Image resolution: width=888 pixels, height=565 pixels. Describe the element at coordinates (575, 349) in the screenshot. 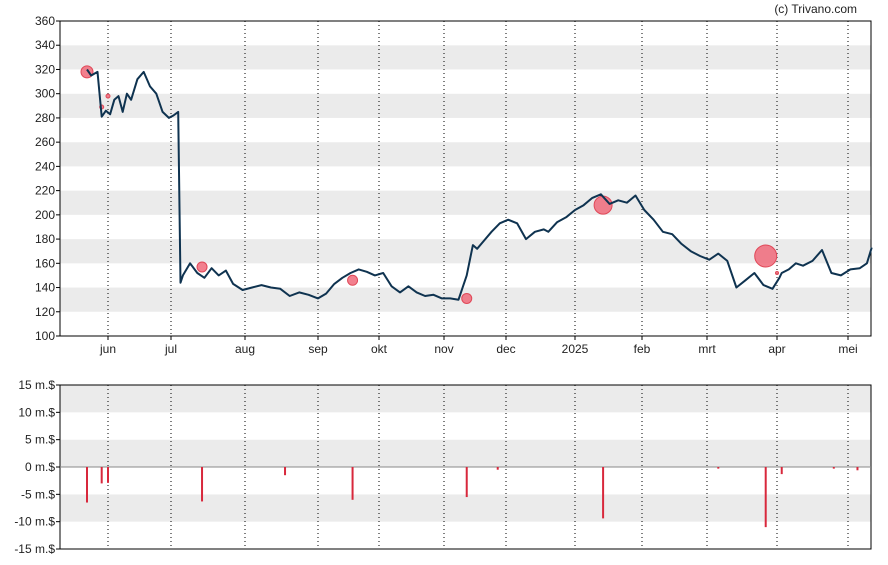

I see `price-xtick-label: 2025` at that location.